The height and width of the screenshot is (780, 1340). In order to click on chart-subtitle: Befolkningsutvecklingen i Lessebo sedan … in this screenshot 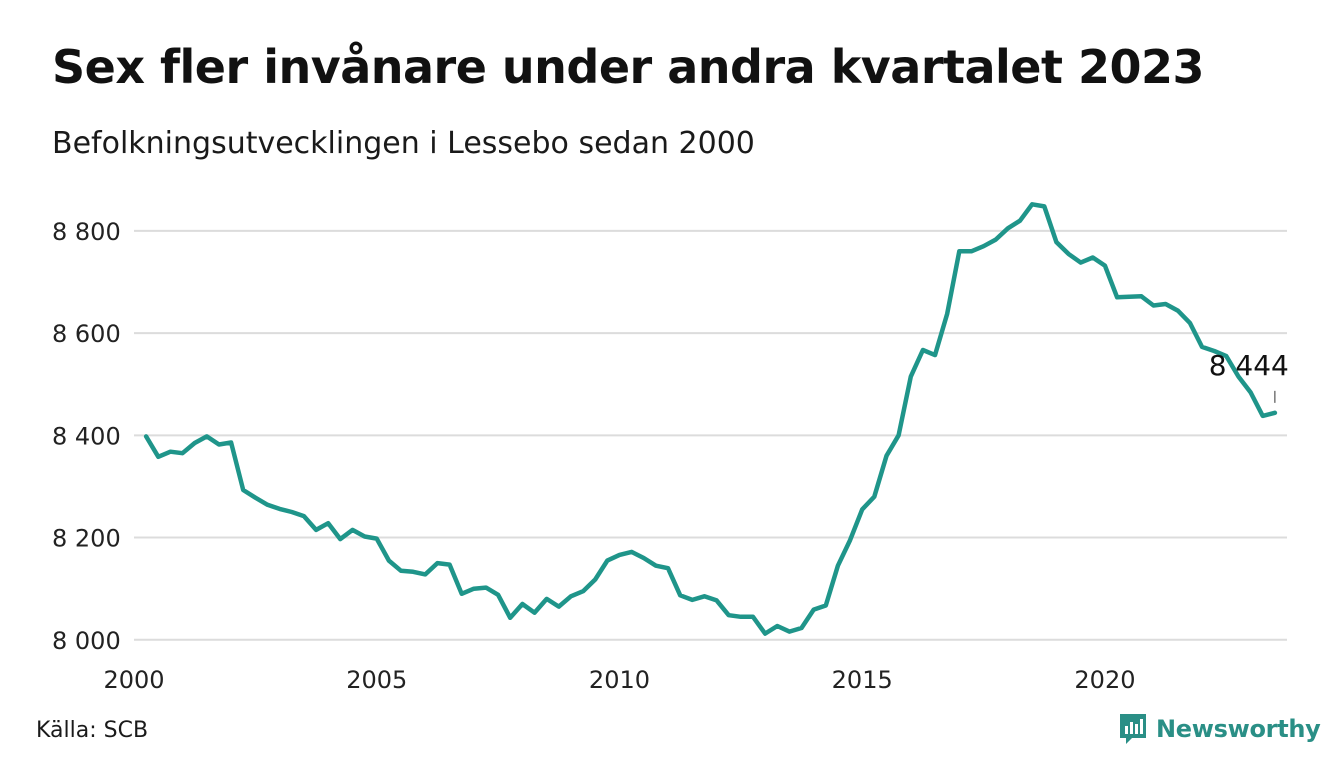, I will do `click(403, 143)`.